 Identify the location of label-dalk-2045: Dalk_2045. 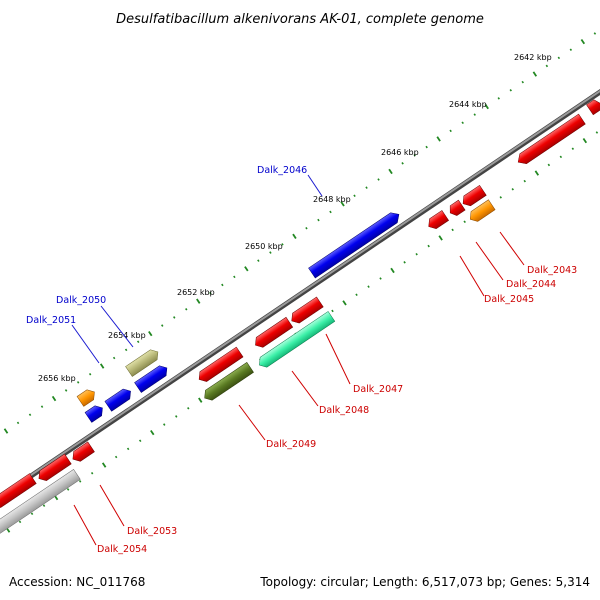
(509, 299).